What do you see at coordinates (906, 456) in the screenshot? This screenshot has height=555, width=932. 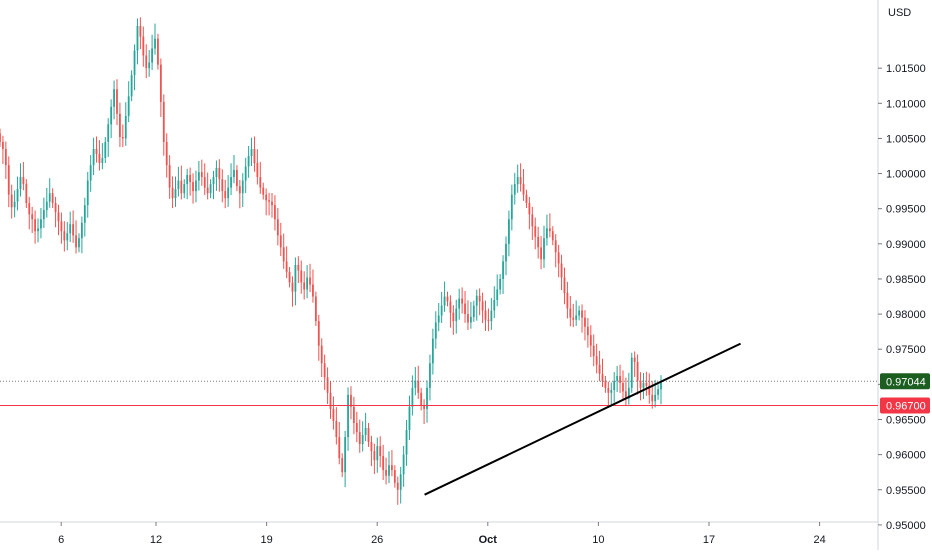 I see `y-tick-label: 0.96000` at bounding box center [906, 456].